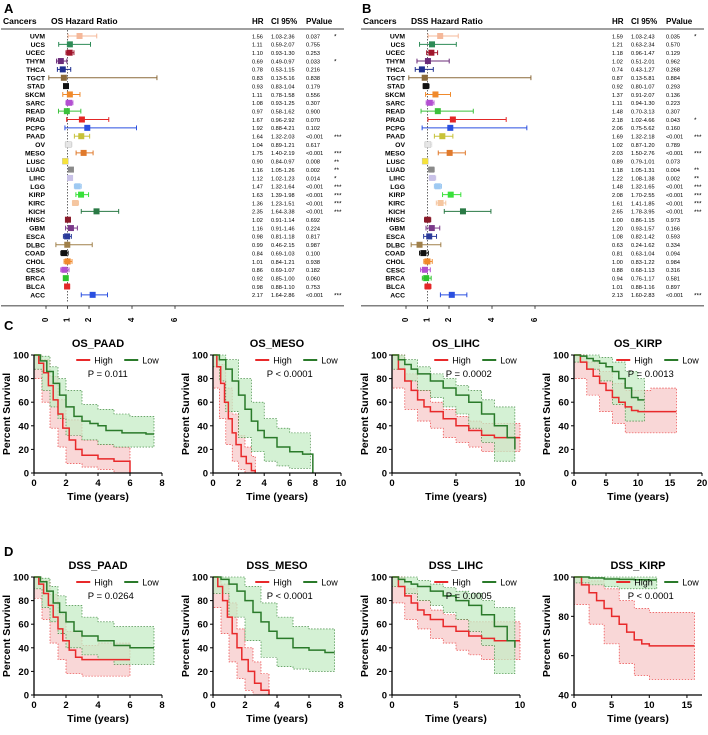  What do you see at coordinates (673, 271) in the screenshot?
I see `pvalue: 0.316` at bounding box center [673, 271].